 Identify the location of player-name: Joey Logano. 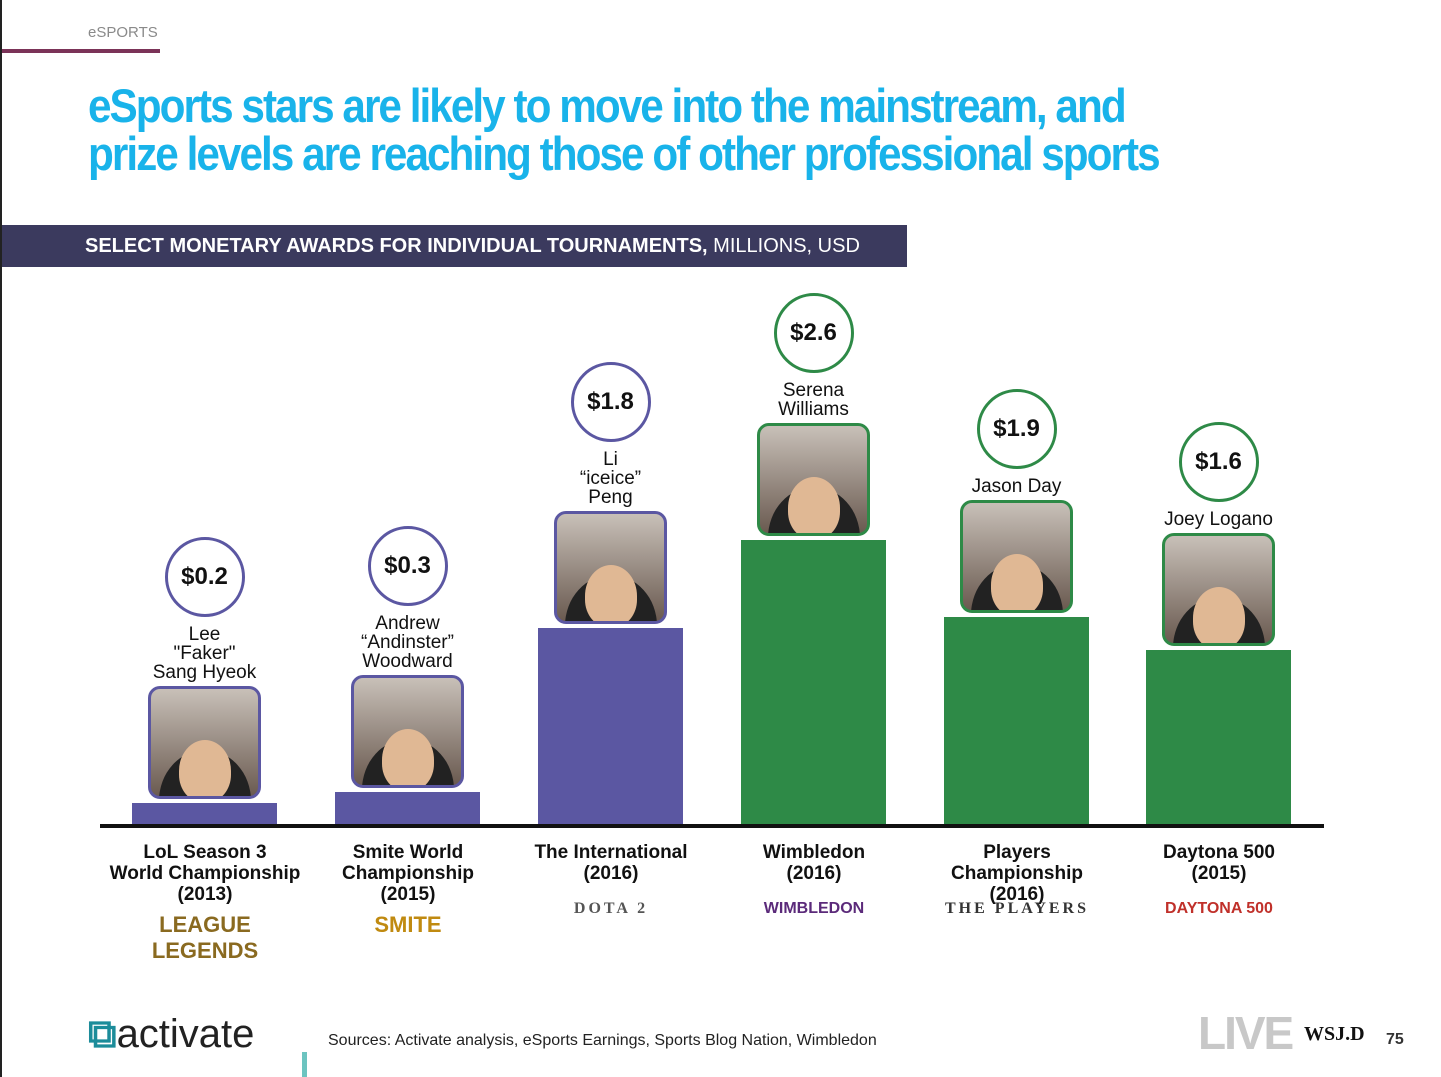
(1218, 519).